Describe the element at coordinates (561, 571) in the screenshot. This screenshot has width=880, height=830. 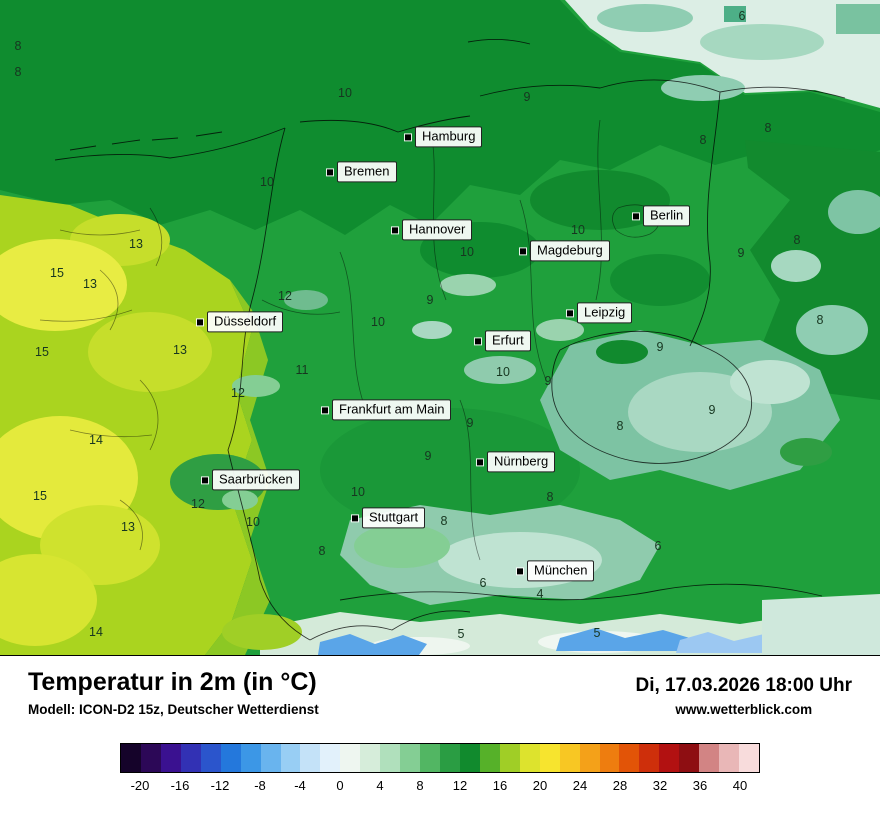
I see `city-label: München` at that location.